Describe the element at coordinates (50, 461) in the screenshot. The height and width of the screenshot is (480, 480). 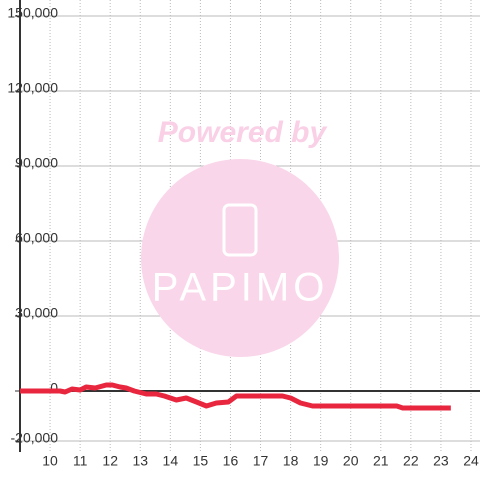
I see `x-tick-label: 10` at that location.